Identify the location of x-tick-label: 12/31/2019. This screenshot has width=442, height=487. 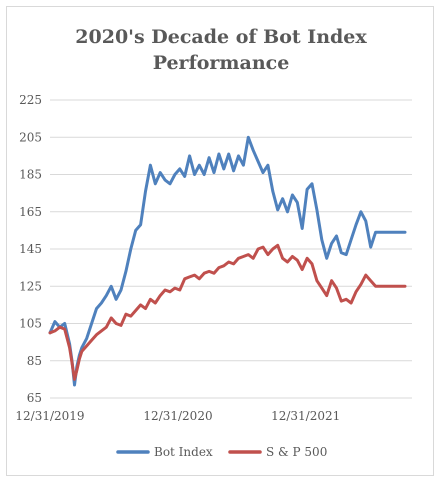
(49, 416).